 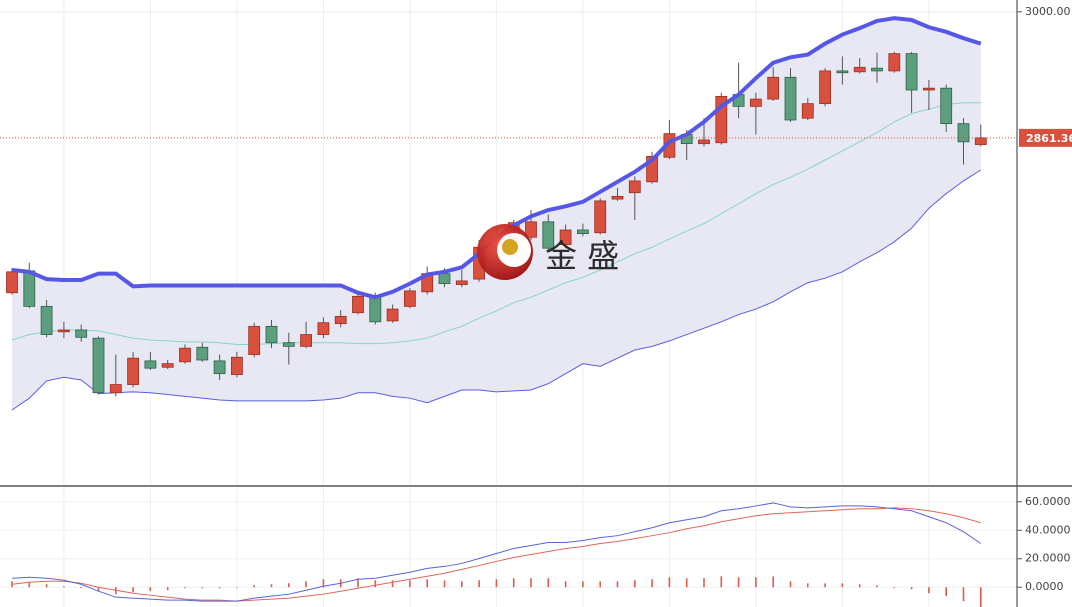 I want to click on logo-coin, so click(x=510, y=247).